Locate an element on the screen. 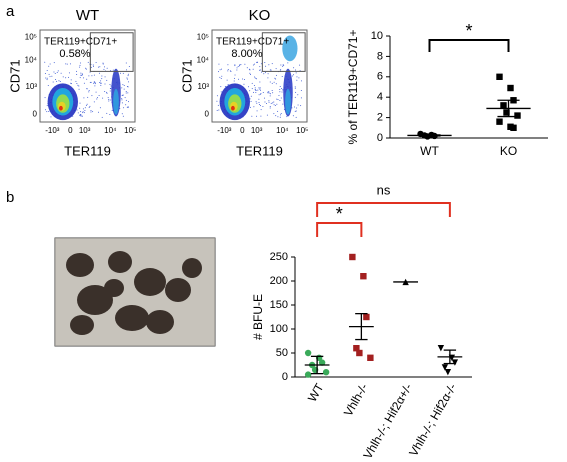 The height and width of the screenshot is (462, 567). gate is located at coordinates (111, 52).